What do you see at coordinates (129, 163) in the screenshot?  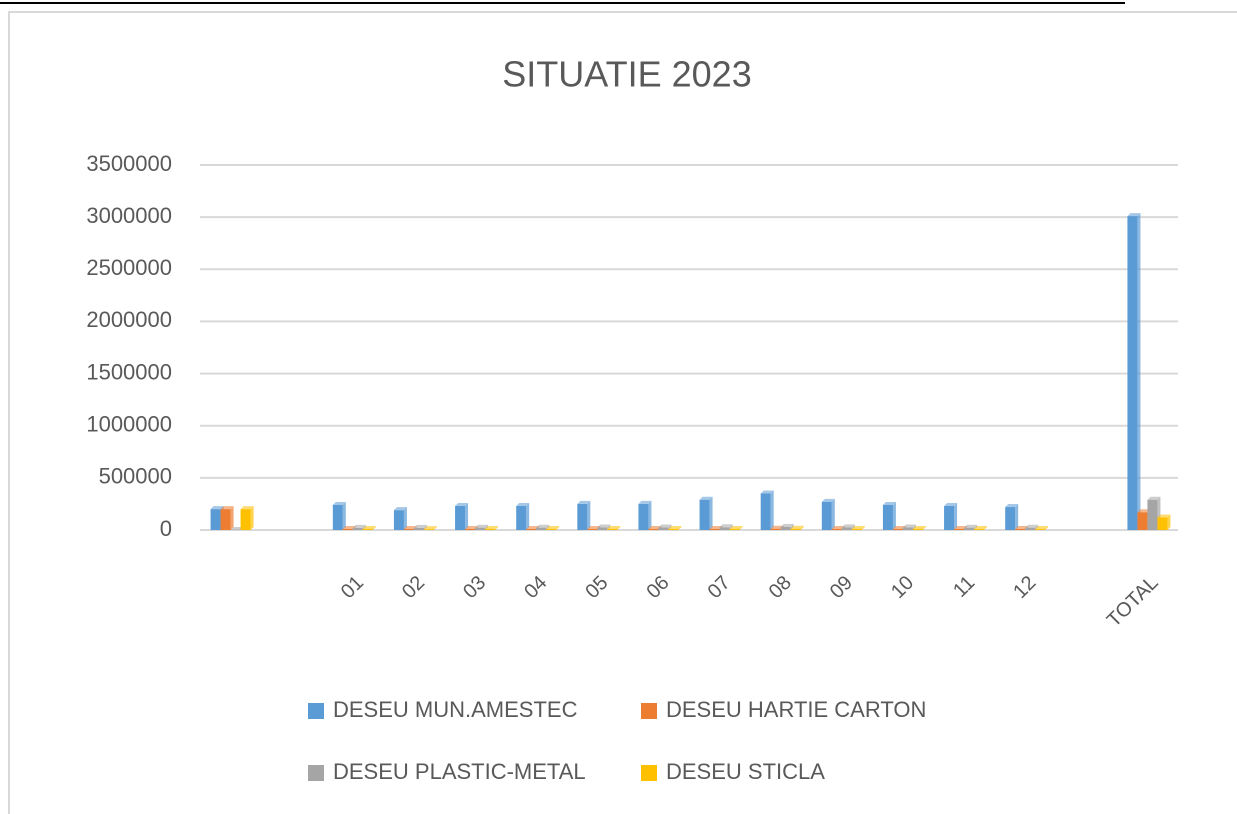 I see `y-tick-label: 3500000` at bounding box center [129, 163].